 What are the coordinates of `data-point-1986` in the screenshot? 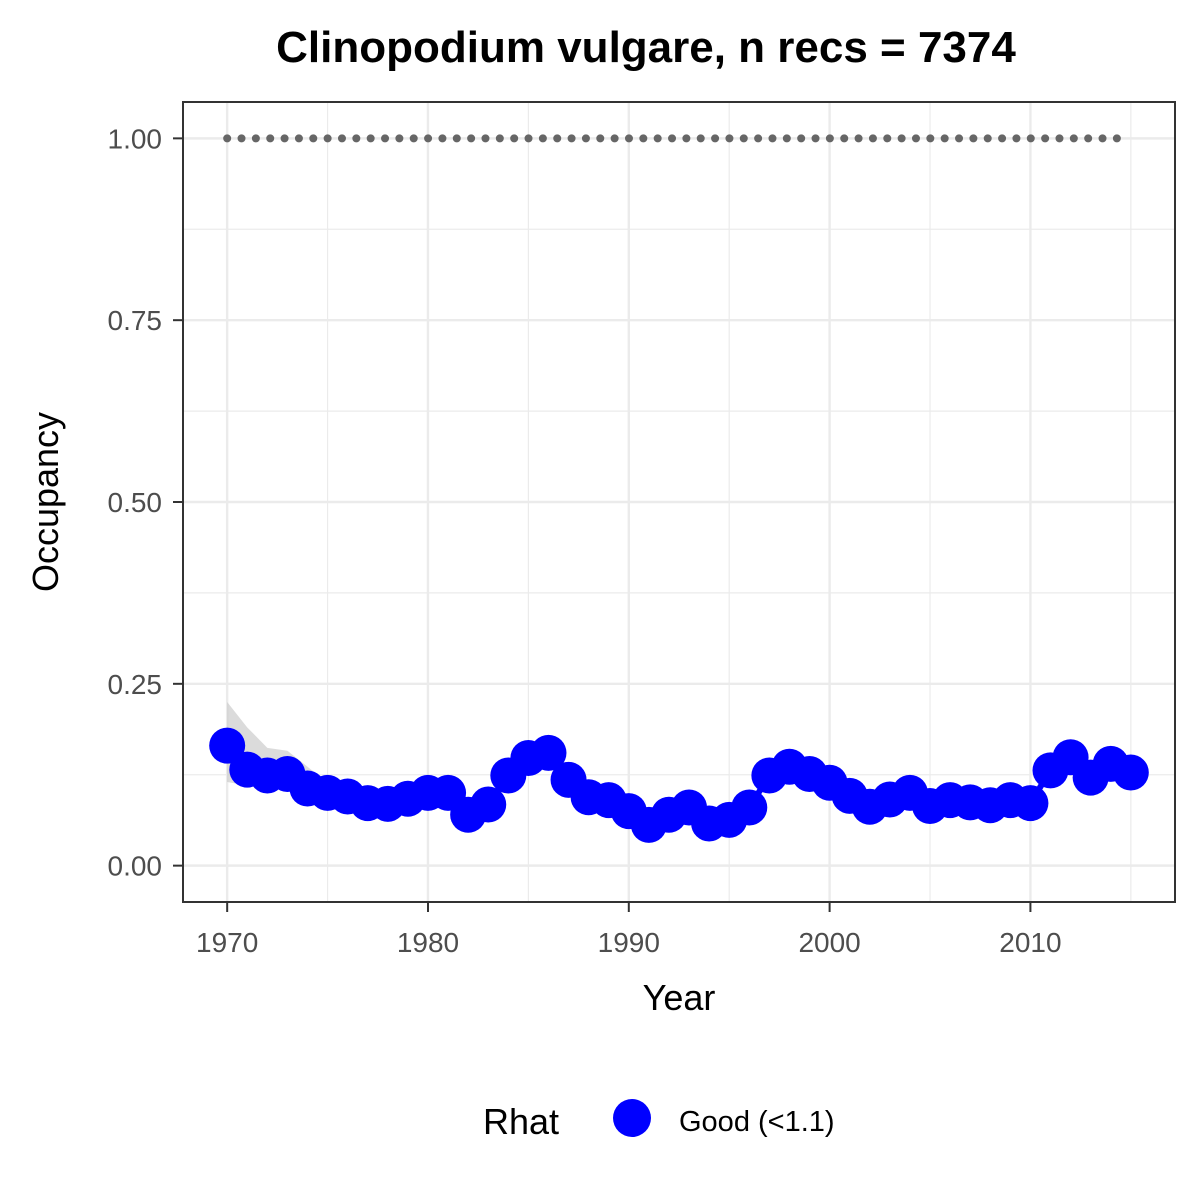 It's located at (548, 752).